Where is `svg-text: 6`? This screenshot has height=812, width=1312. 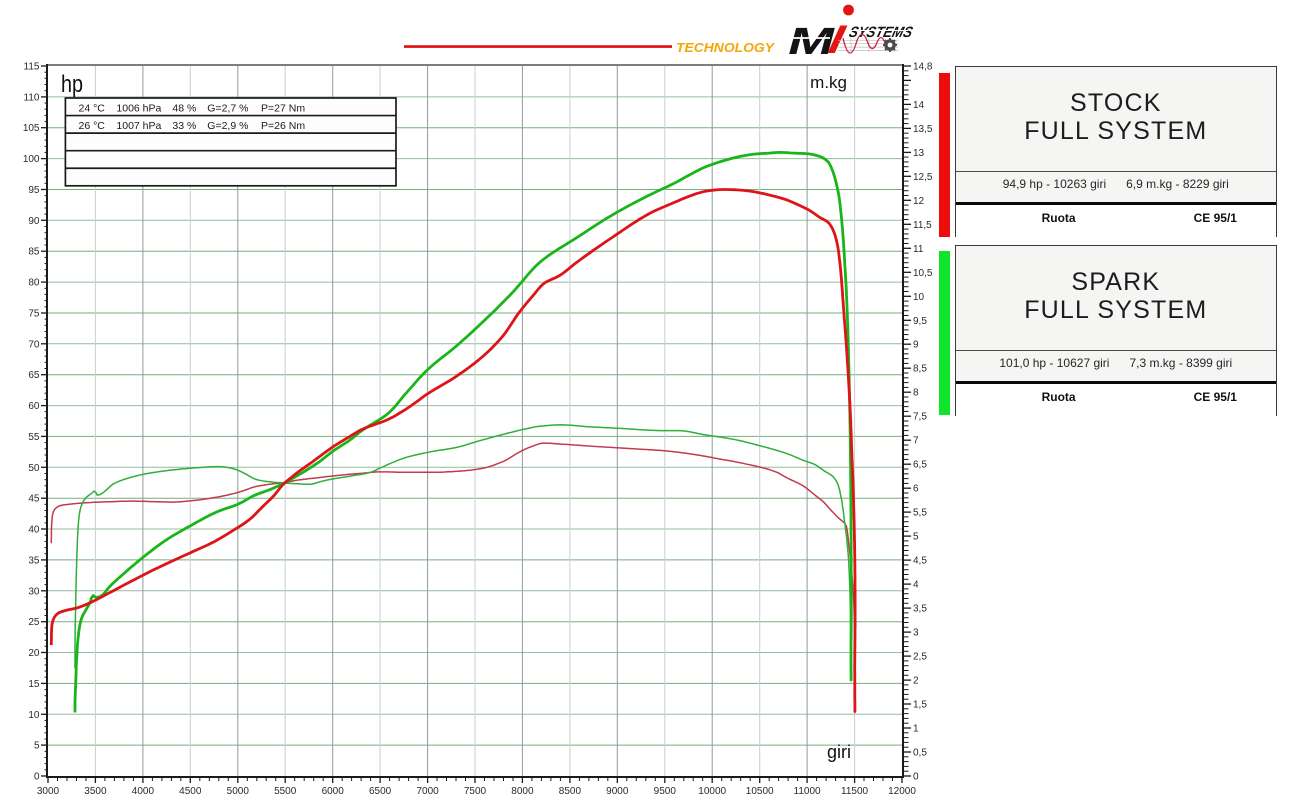 svg-text: 6 is located at coordinates (916, 489).